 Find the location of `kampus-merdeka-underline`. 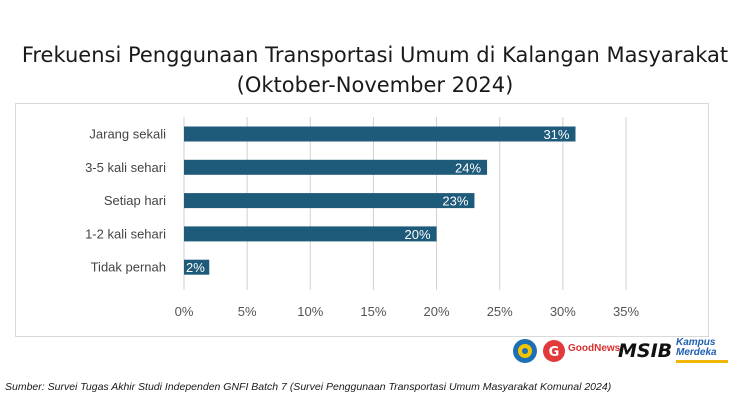

kampus-merdeka-underline is located at coordinates (702, 361).